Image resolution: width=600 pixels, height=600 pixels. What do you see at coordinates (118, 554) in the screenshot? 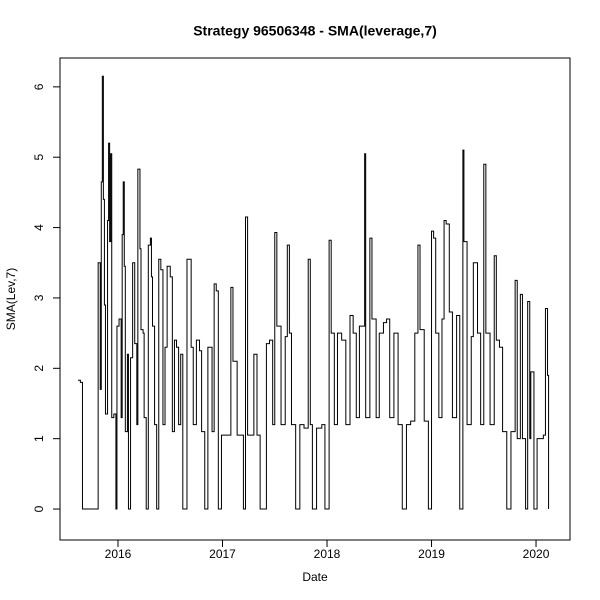
I see `x-tick-label: 2016` at bounding box center [118, 554].